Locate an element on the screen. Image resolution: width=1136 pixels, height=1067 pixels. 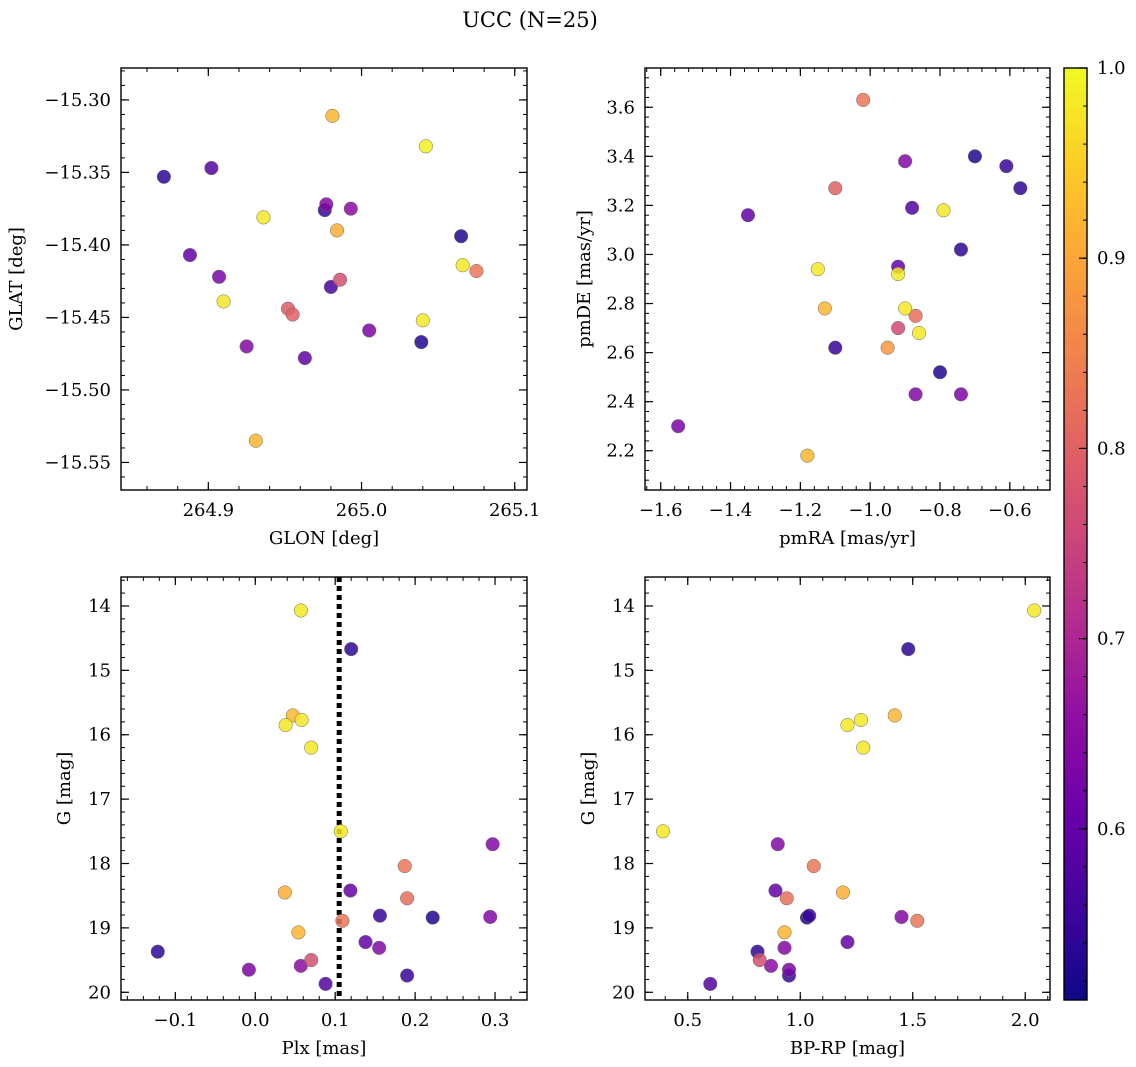
ticks is located at coordinates (847, 788).